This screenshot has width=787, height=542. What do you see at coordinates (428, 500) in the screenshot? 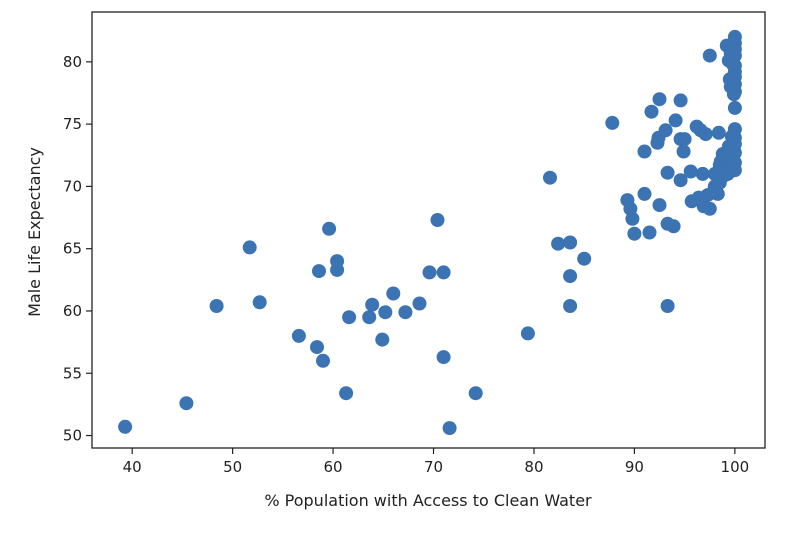
I see `x-axis-label: % Population with Access to Clean Water` at bounding box center [428, 500].